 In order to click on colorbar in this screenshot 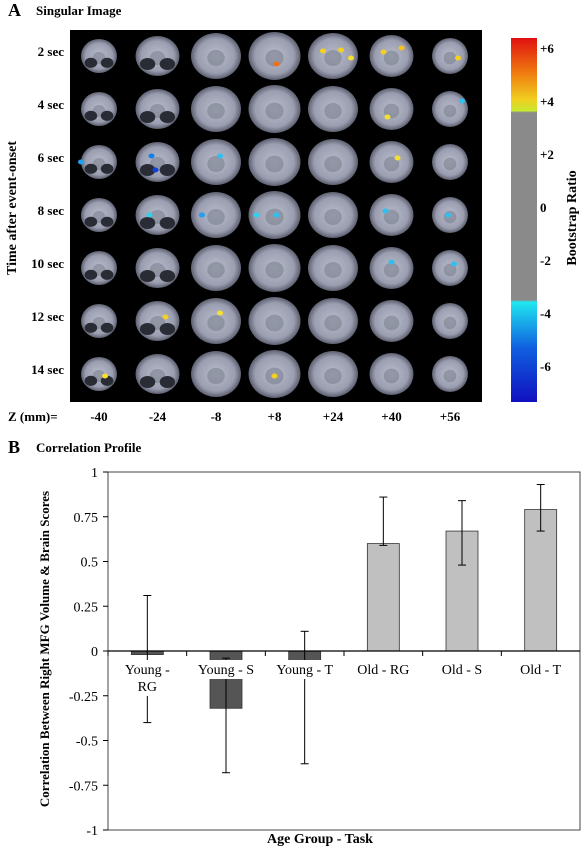, I will do `click(524, 220)`.